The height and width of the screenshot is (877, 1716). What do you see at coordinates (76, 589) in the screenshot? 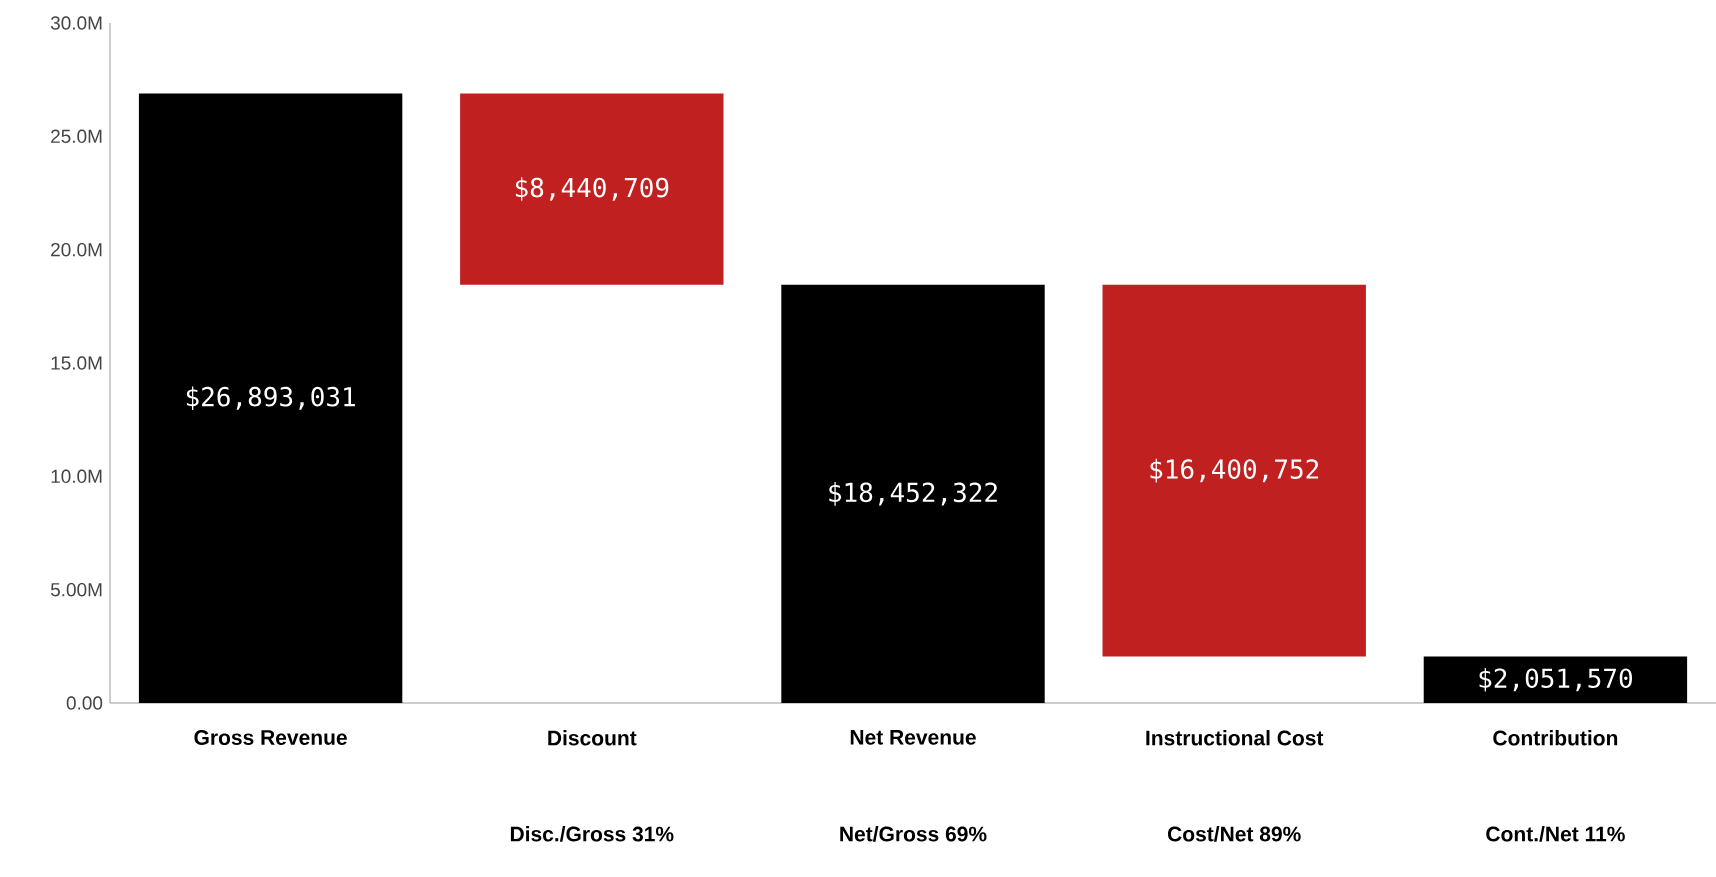
I see `y-tick-label: 5.00M` at bounding box center [76, 589].